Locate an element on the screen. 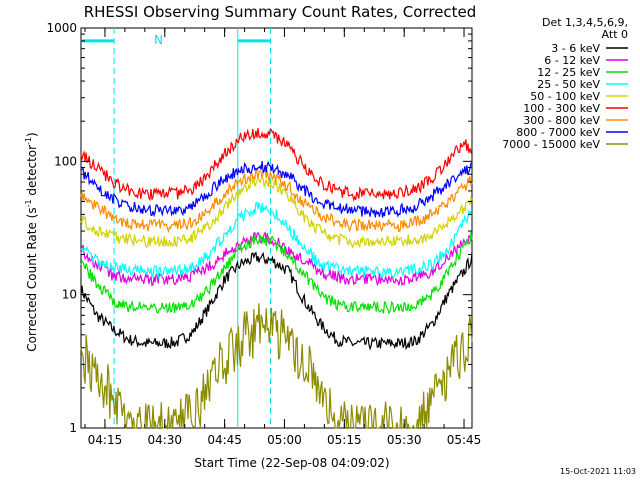 This screenshot has width=640, height=480. x-tick-label: 05:45 is located at coordinates (464, 440).